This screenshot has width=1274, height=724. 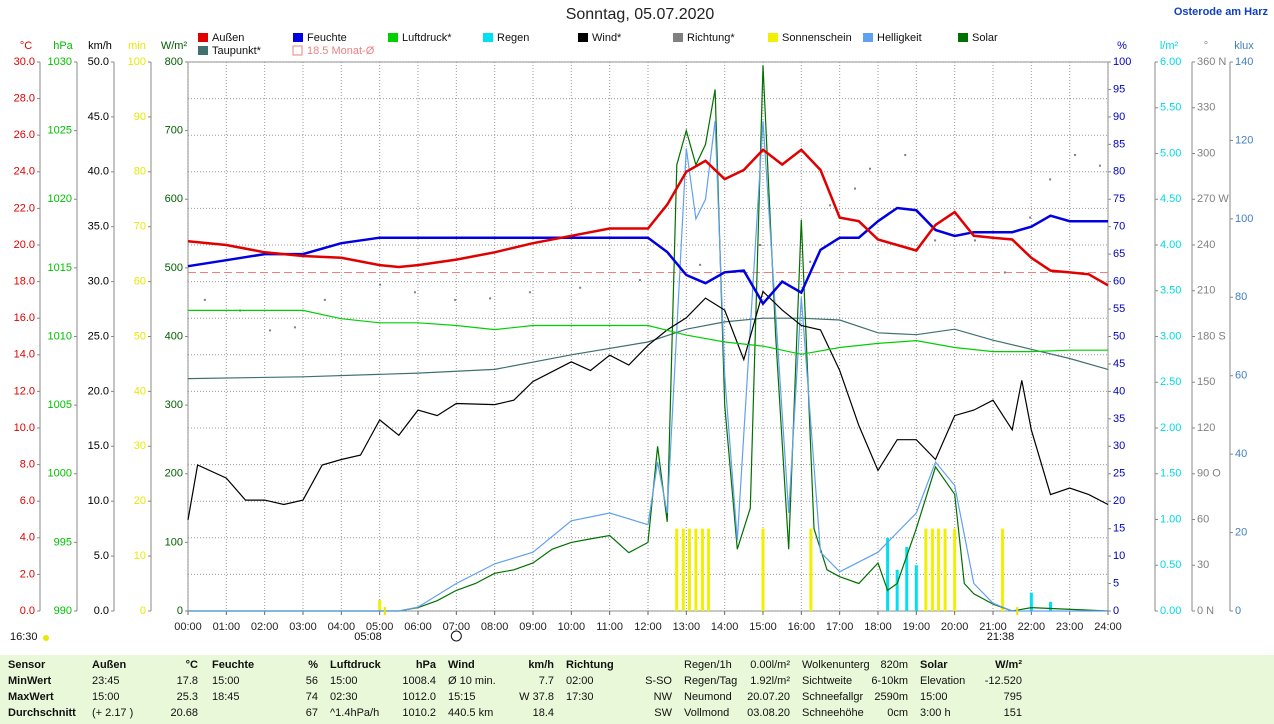 I want to click on y-tick-label: 240, so click(x=1206, y=245).